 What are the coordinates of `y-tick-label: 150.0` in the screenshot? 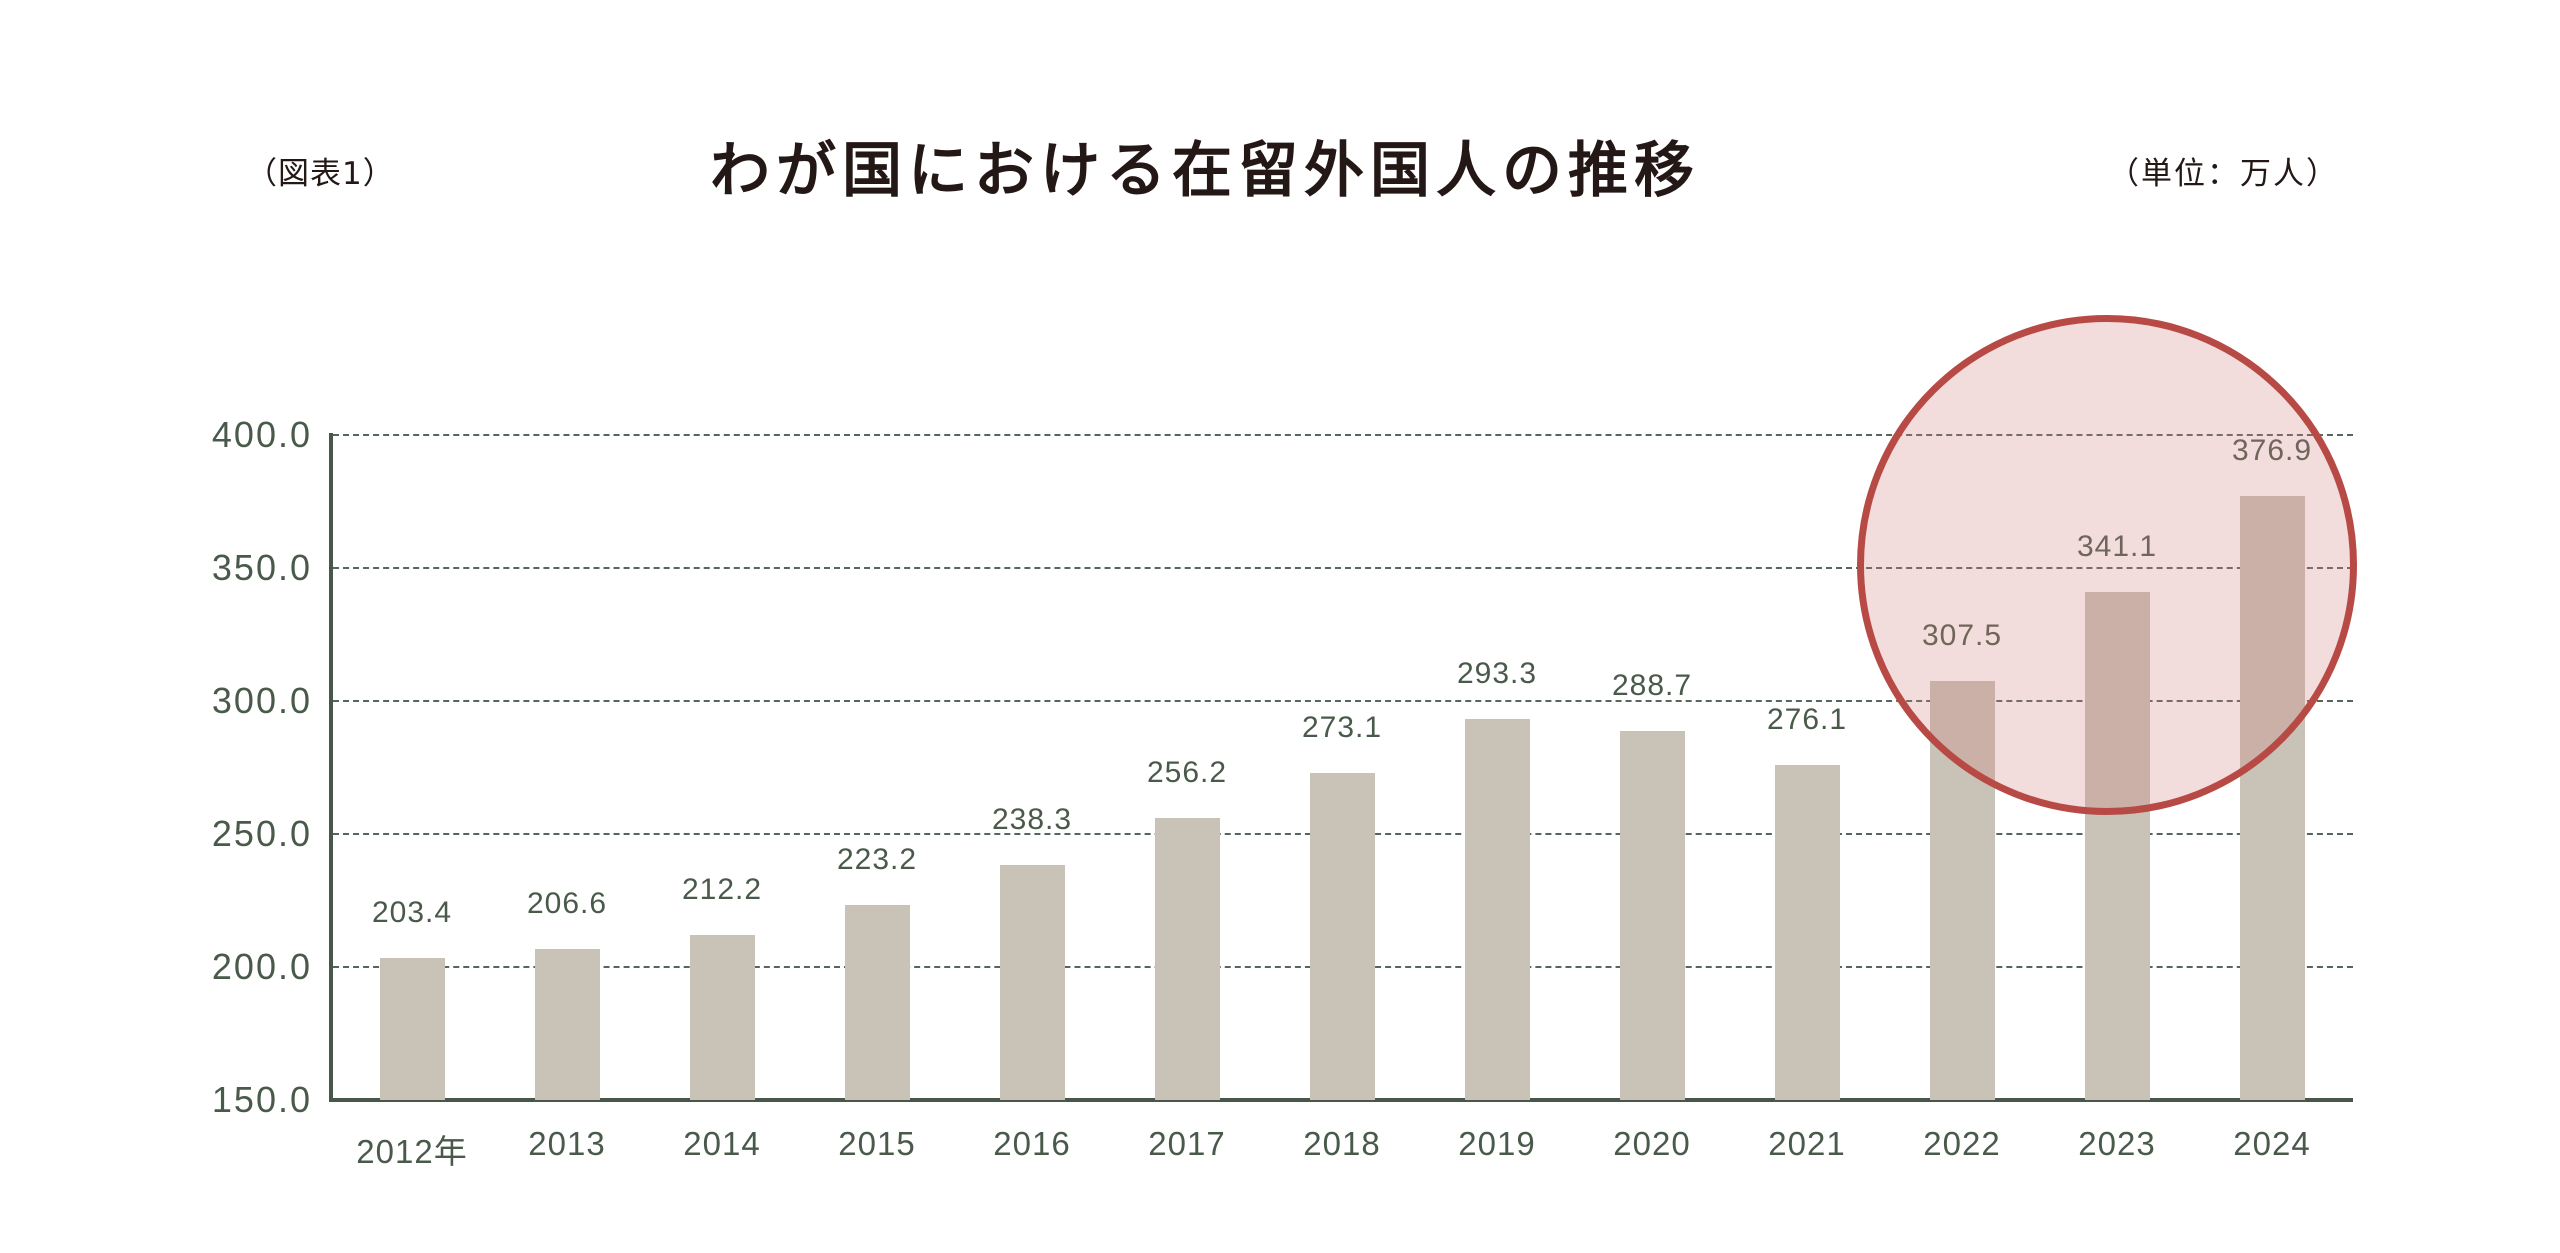 It's located at (261, 1099).